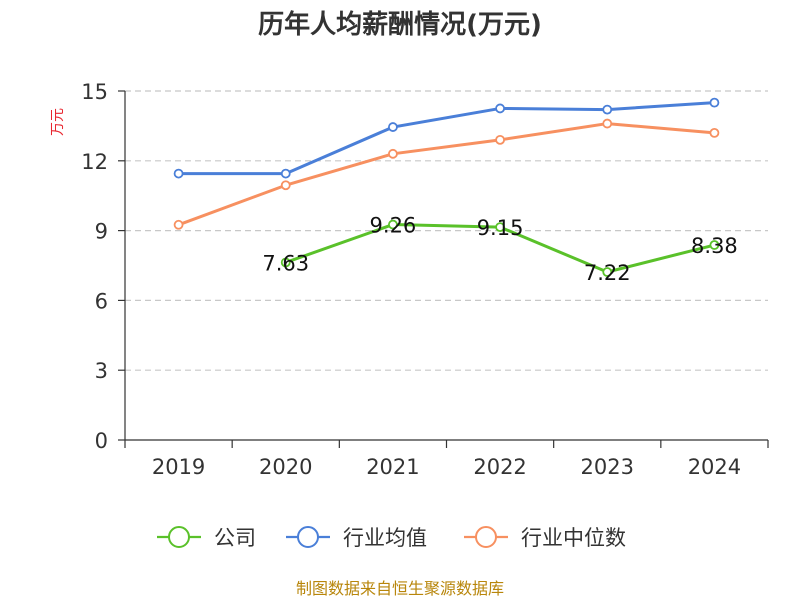 This screenshot has width=800, height=600. What do you see at coordinates (499, 467) in the screenshot?
I see `x-tick-label: 2022` at bounding box center [499, 467].